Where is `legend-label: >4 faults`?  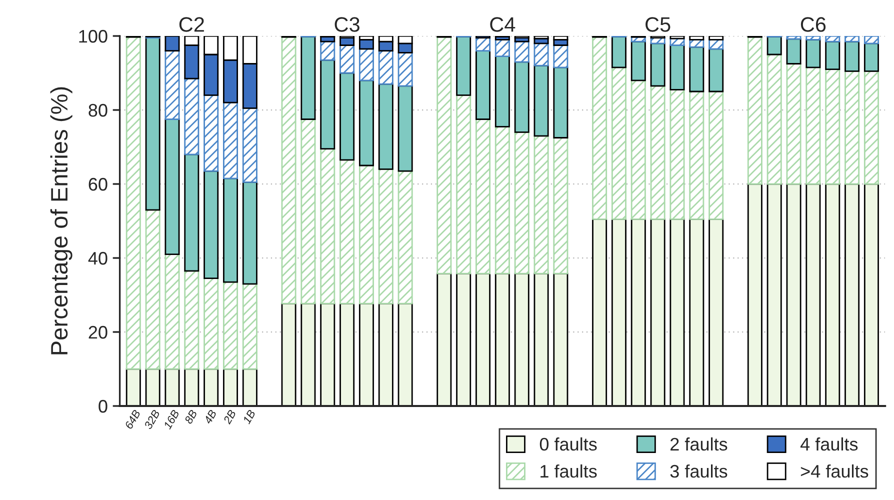 legend-label: >4 faults is located at coordinates (834, 471).